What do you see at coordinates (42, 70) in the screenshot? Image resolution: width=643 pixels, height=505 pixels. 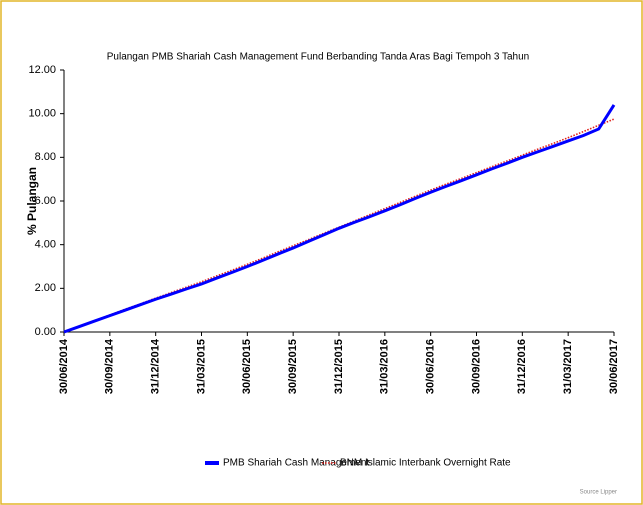 I see `y-tick-label: 12.00` at bounding box center [42, 70].